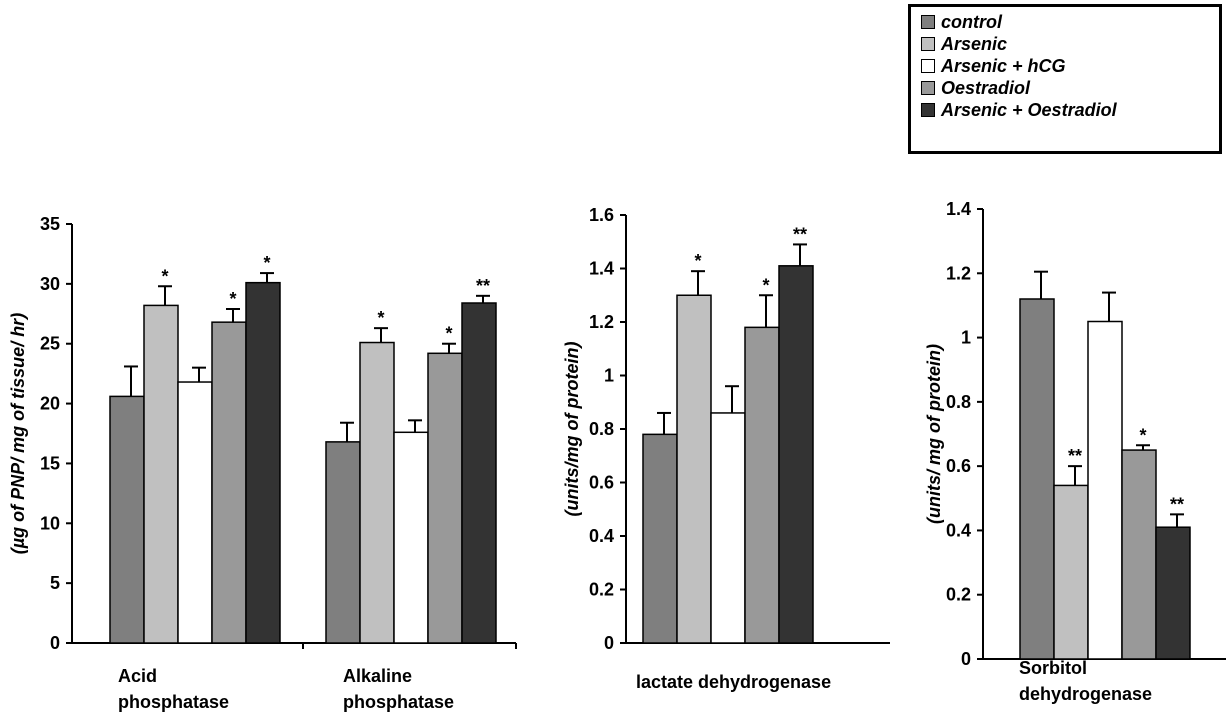 This screenshot has width=1226, height=721. I want to click on y-axis-label: (units/mg of protein), so click(572, 429).